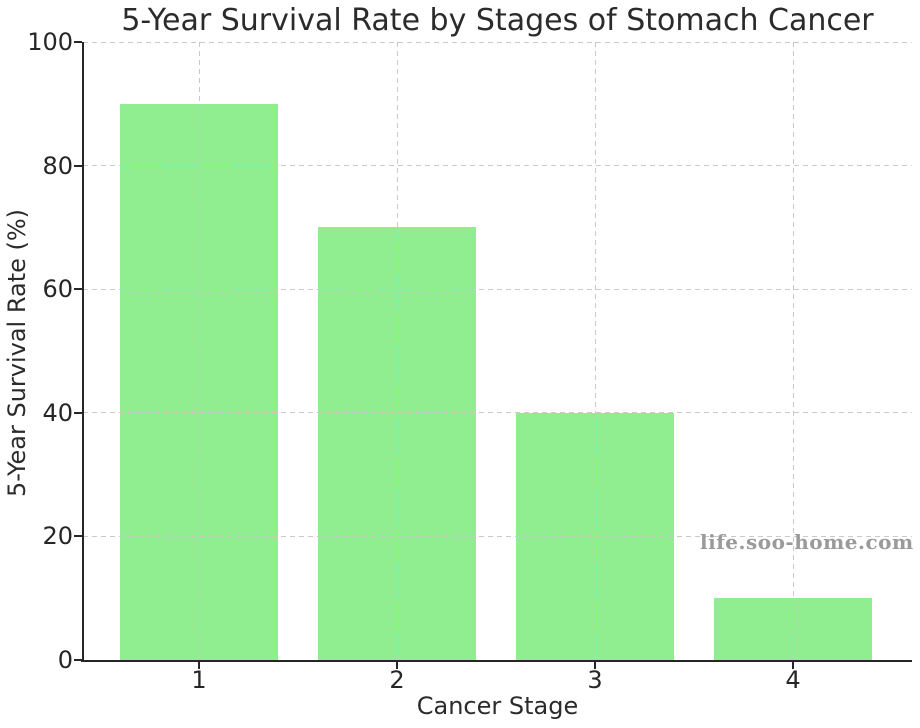 This screenshot has width=920, height=728. Describe the element at coordinates (57, 412) in the screenshot. I see `y-tick-label-40: 40` at that location.